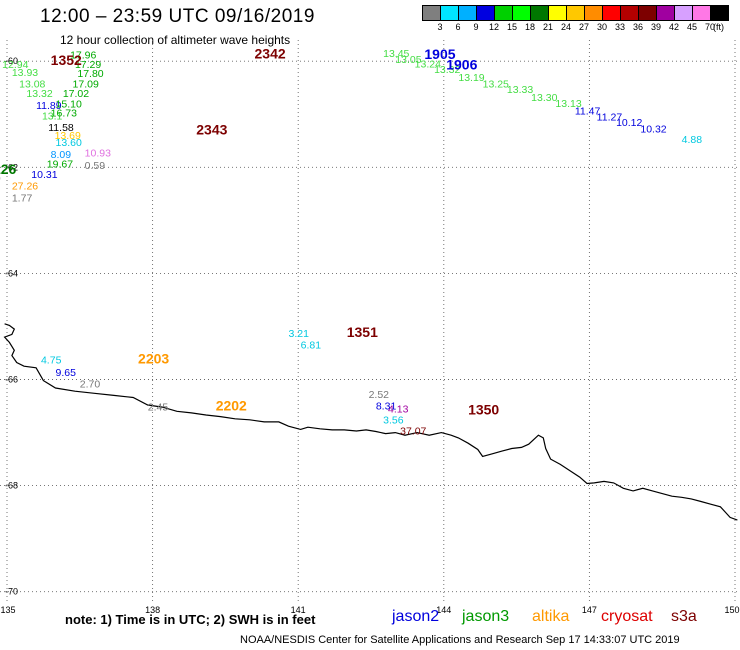 The width and height of the screenshot is (740, 650). What do you see at coordinates (483, 410) in the screenshot?
I see `pass-time-label: 1350` at bounding box center [483, 410].